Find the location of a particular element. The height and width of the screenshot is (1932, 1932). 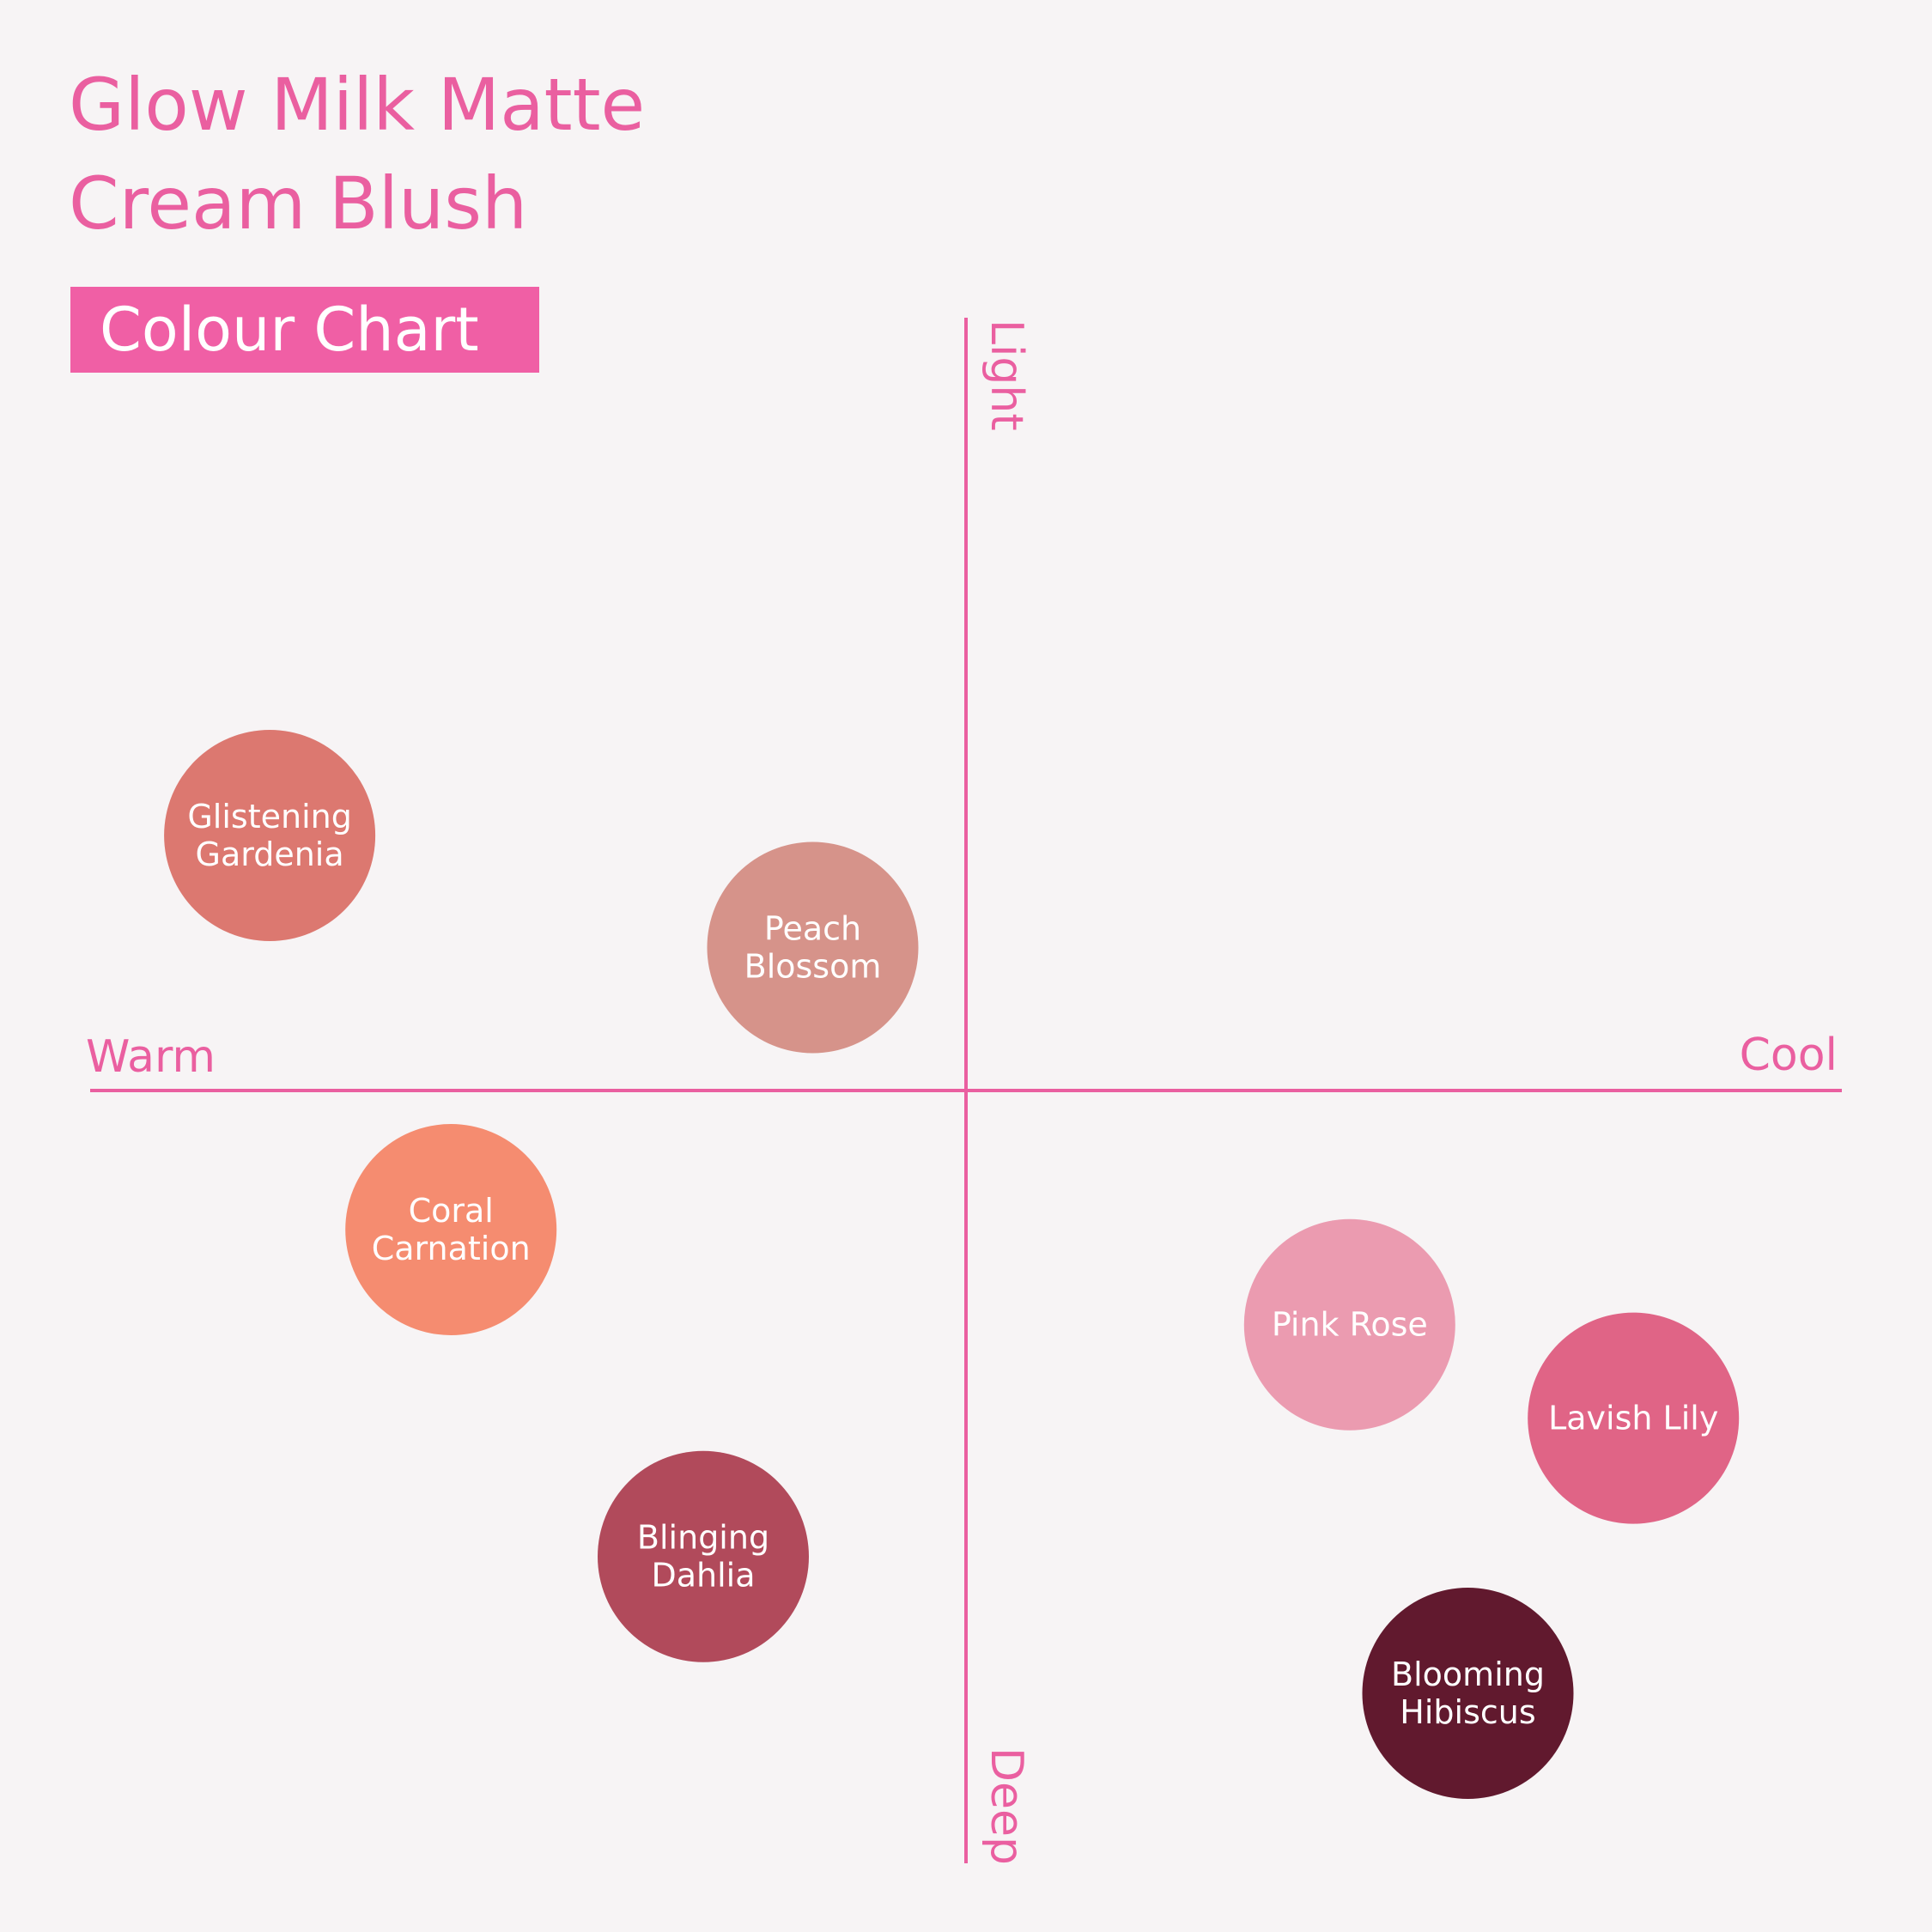

page-title-line-1: Glow Milk Matte is located at coordinates (357, 105).